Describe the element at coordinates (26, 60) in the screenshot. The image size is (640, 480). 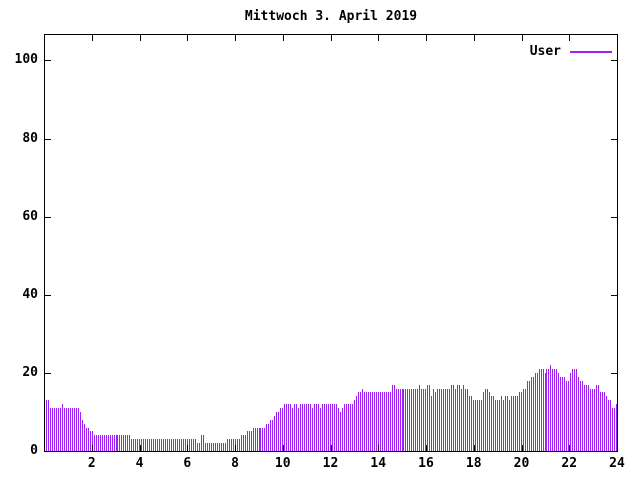
I see `y-tick-label: 100` at that location.